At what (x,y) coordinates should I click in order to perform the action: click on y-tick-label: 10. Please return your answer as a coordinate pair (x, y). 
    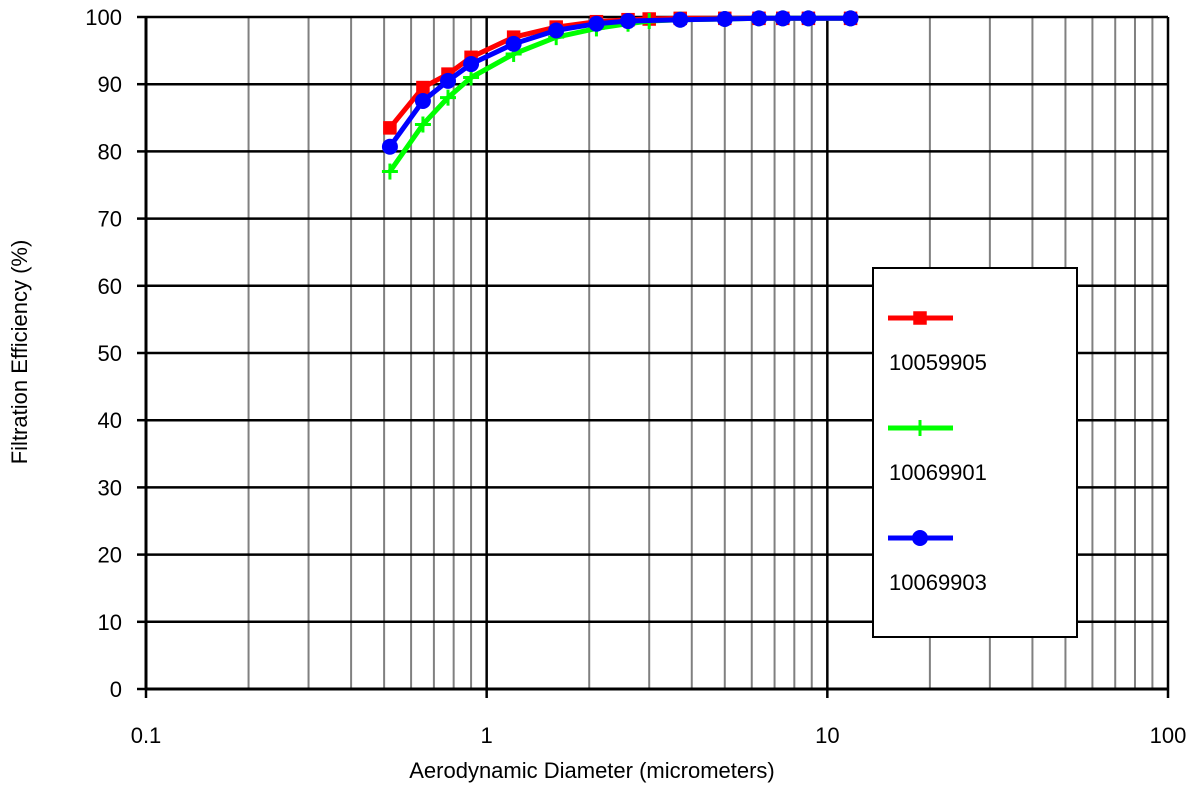
    Looking at the image, I should click on (110, 622).